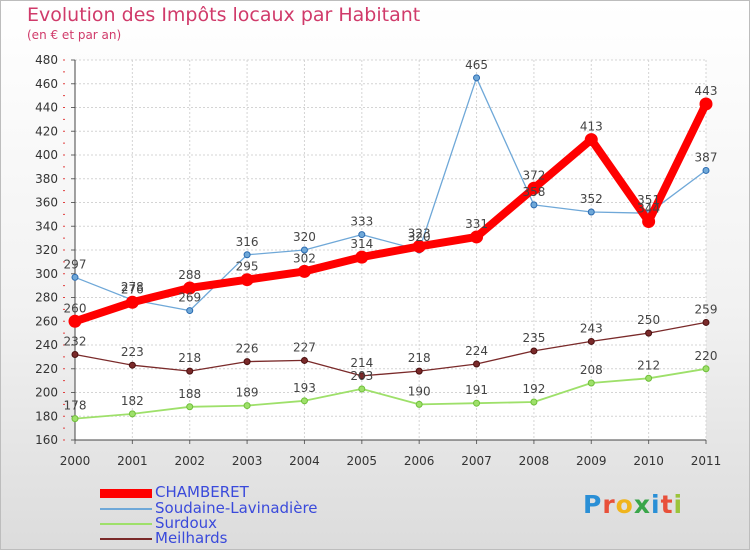 Image resolution: width=750 pixels, height=550 pixels. What do you see at coordinates (476, 461) in the screenshot?
I see `x-tick-label: 2007` at bounding box center [476, 461].